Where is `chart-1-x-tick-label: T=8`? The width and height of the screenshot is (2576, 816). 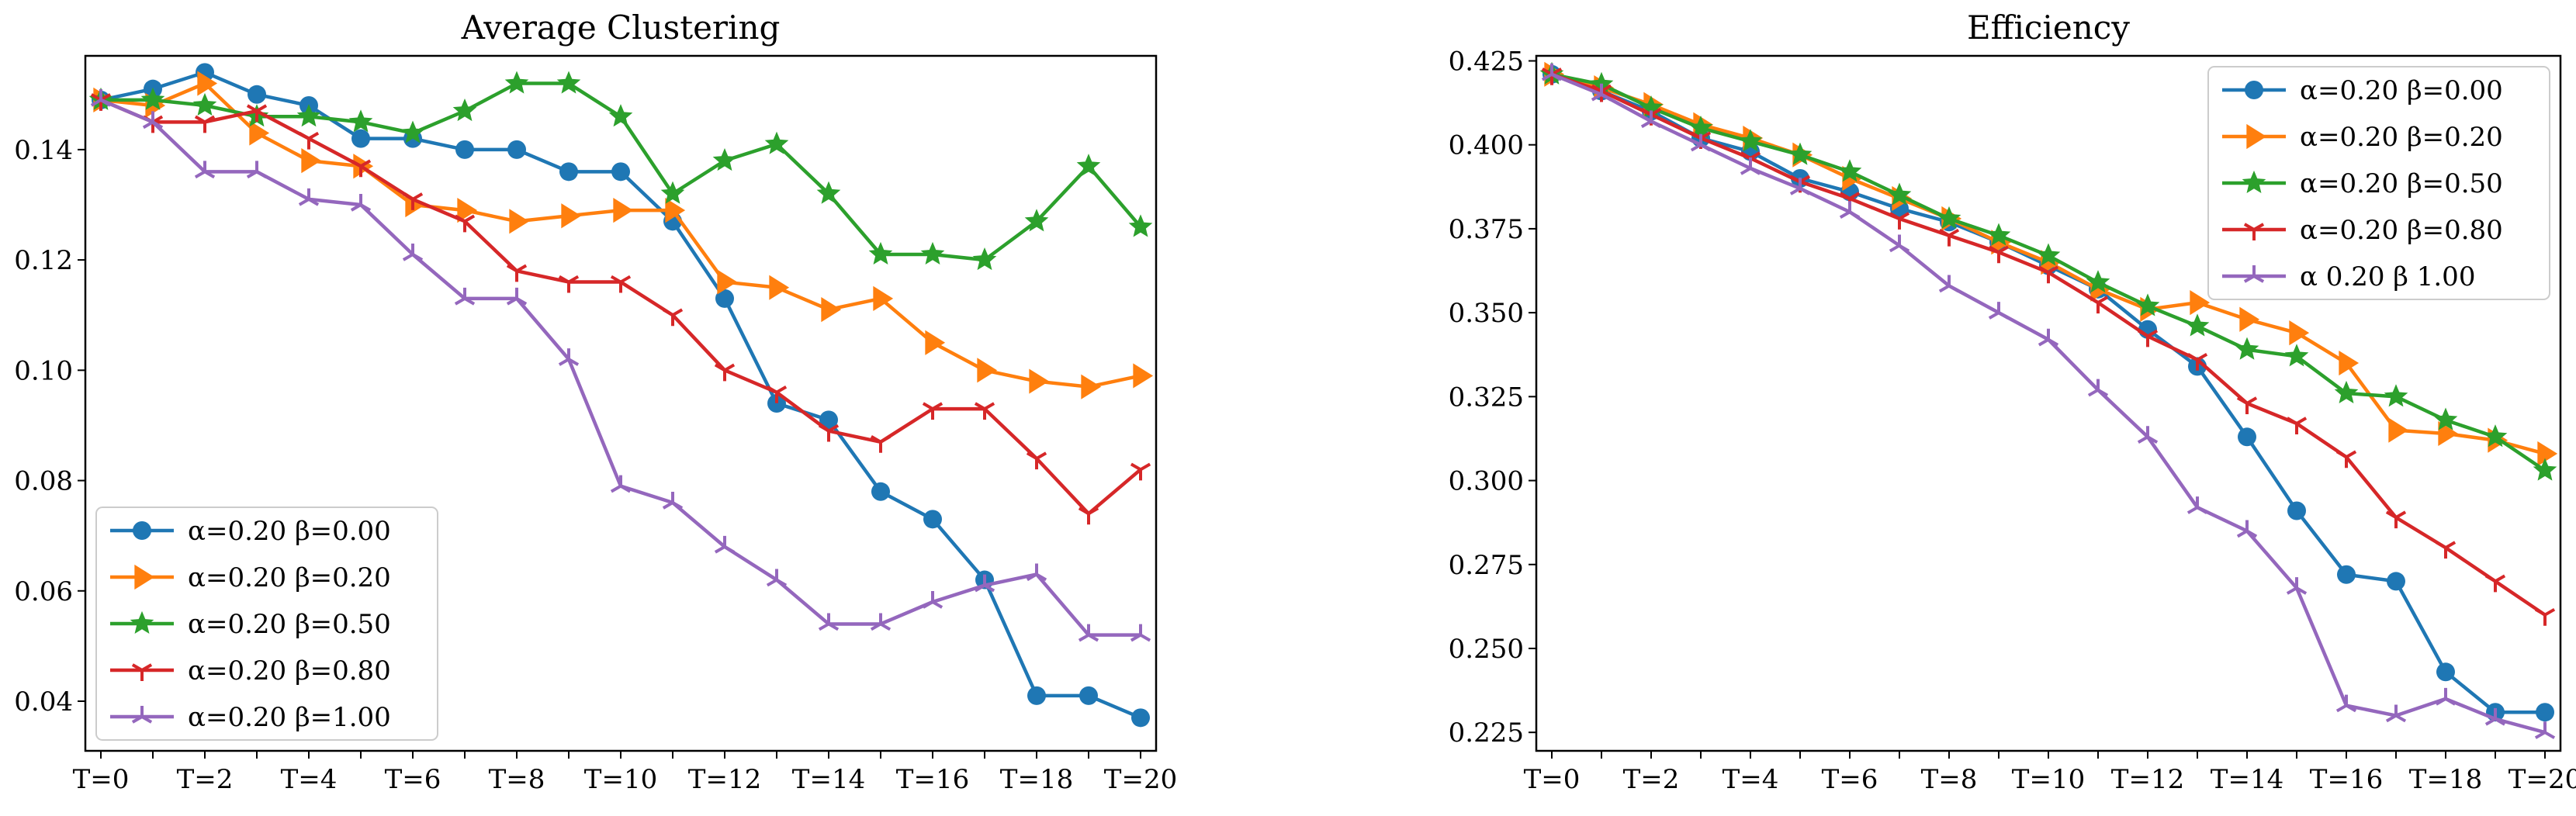
chart-1-x-tick-label: T=8 is located at coordinates (517, 779).